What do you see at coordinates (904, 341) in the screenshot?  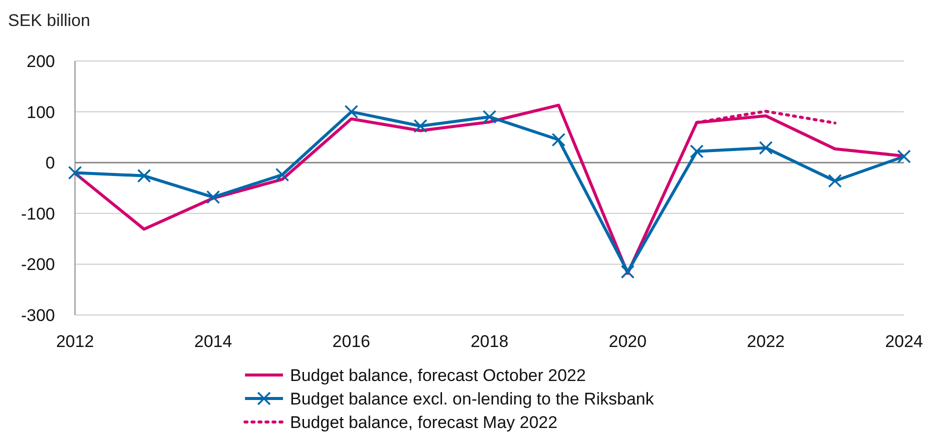 I see `x-tick-label: 2024` at bounding box center [904, 341].